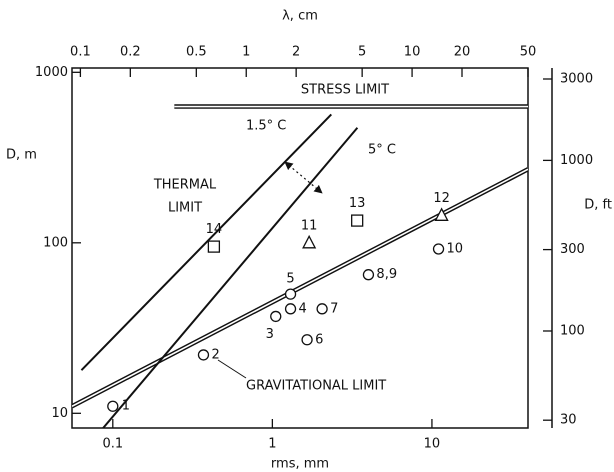 This screenshot has width=614, height=472. What do you see at coordinates (185, 185) in the screenshot?
I see `annotation: THERMAL` at bounding box center [185, 185].